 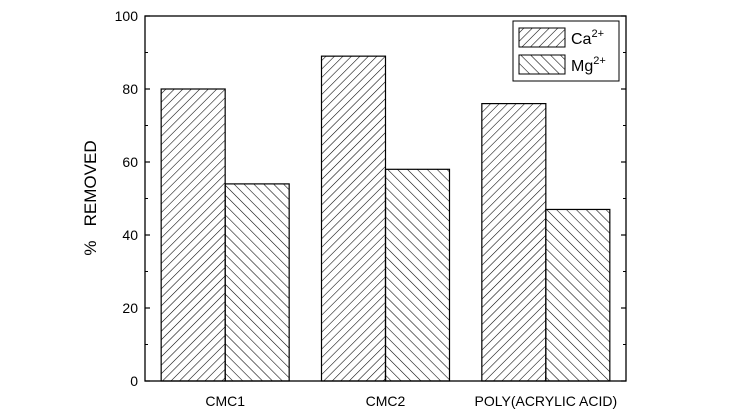 I want to click on legend-label-ca: Ca2+, so click(x=587, y=38).